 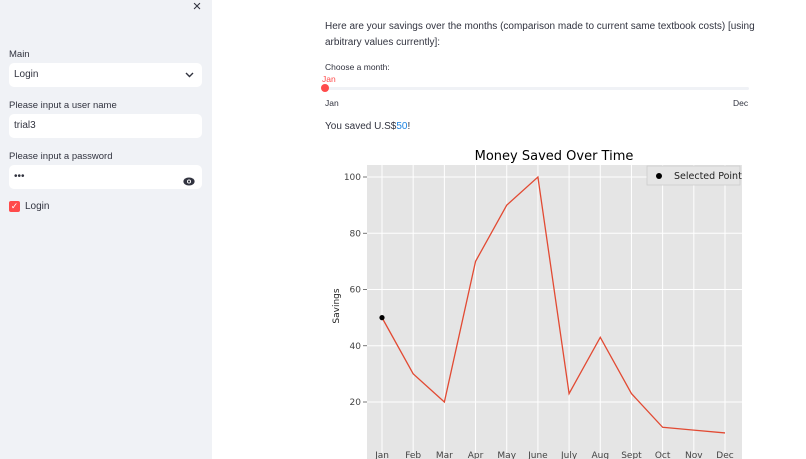 What do you see at coordinates (189, 179) in the screenshot?
I see `eye-icon` at bounding box center [189, 179].